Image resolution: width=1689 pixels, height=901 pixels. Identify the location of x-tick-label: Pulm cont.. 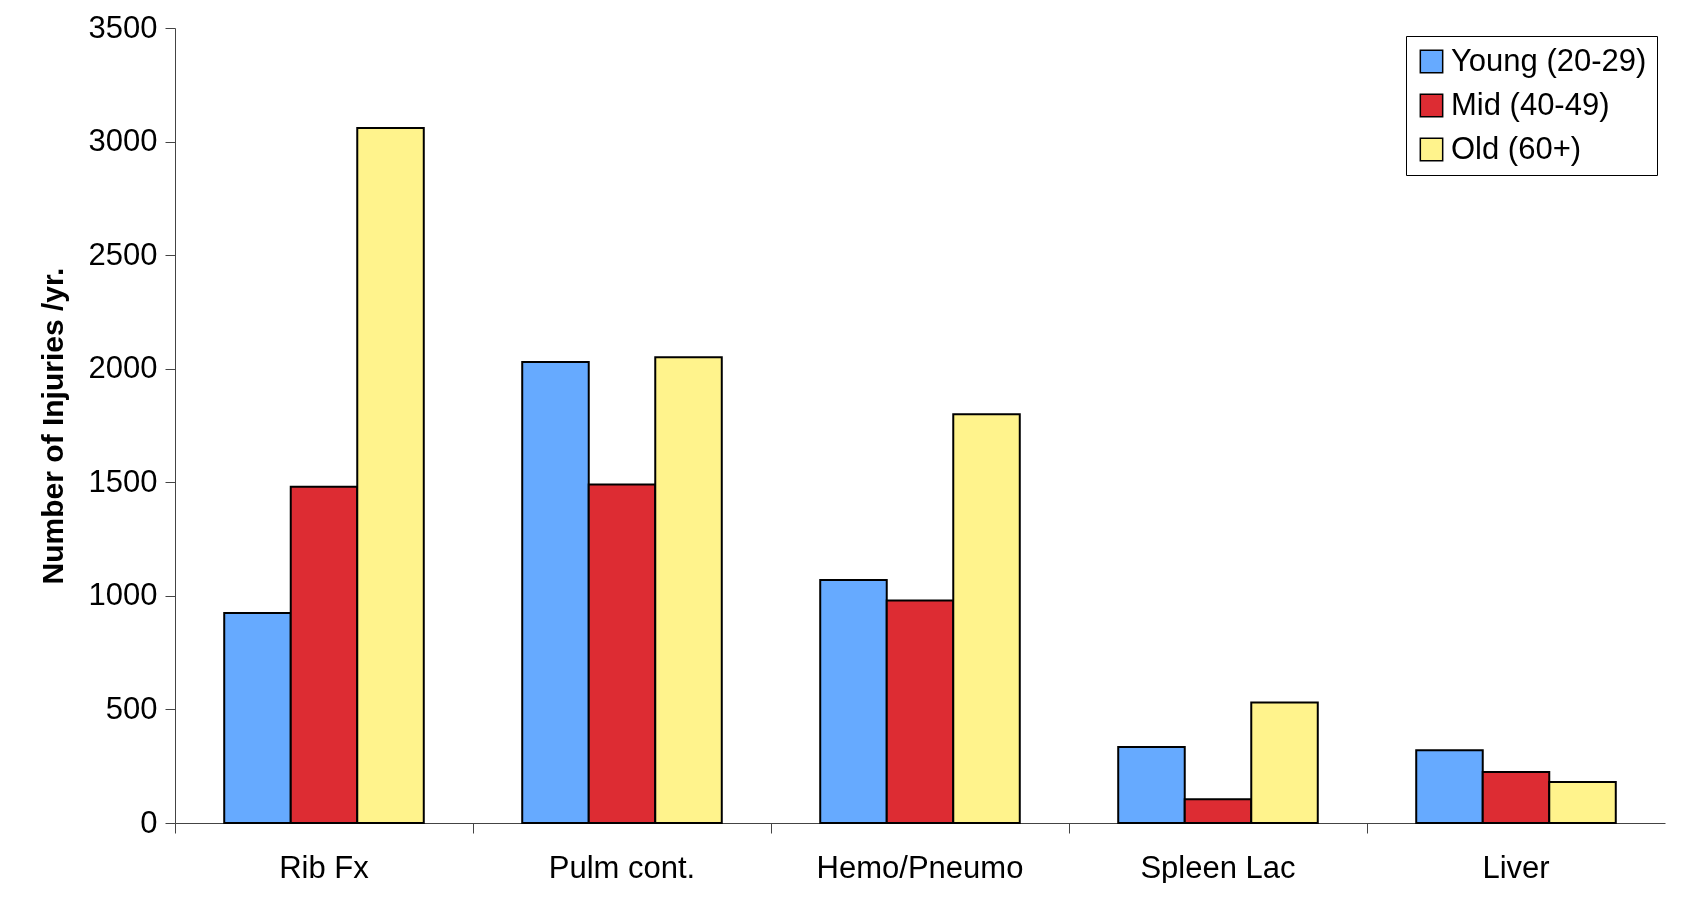
(622, 867).